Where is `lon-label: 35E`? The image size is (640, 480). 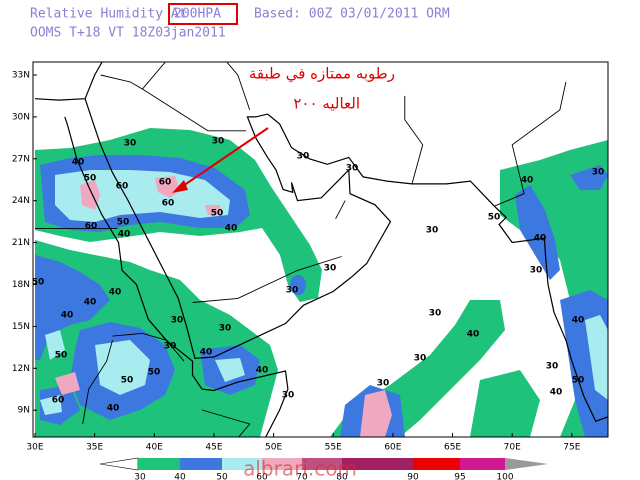 lon-label: 35E is located at coordinates (94, 448).